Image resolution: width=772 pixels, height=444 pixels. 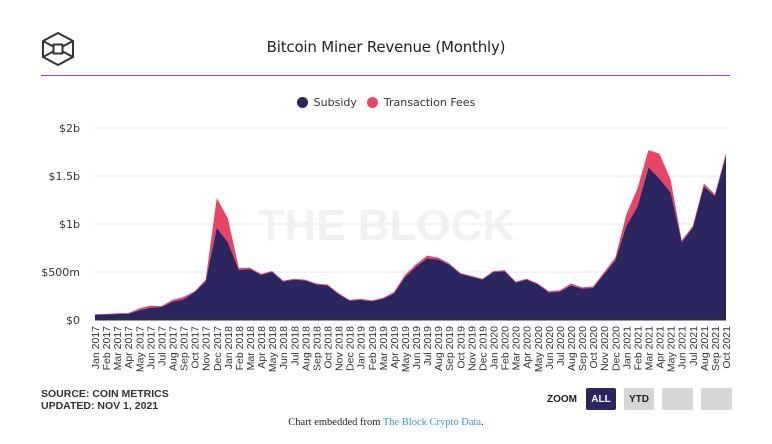 I want to click on x-tick-label: Feb 2020, so click(x=506, y=348).